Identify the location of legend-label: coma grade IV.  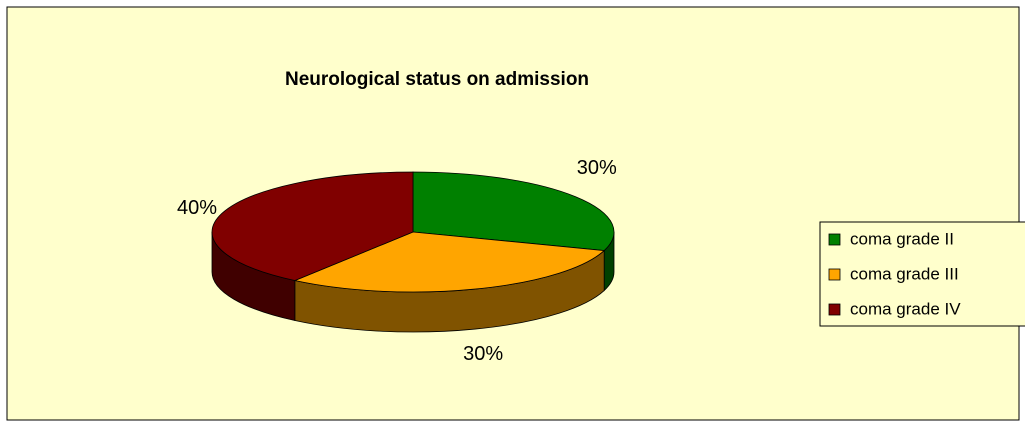
(905, 308).